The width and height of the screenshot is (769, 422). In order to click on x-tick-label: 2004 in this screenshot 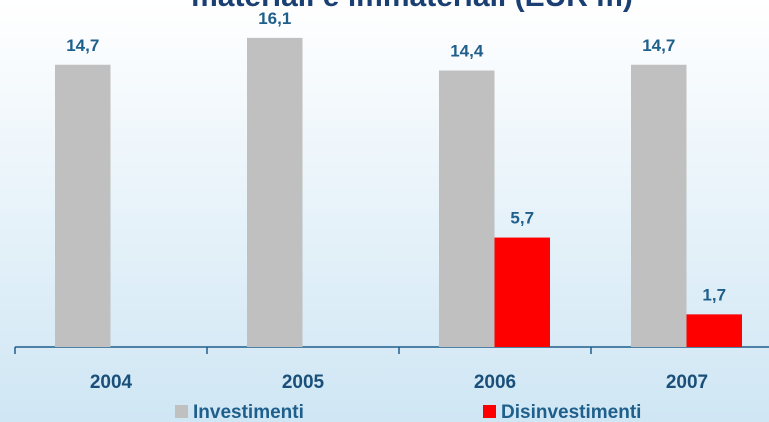, I will do `click(111, 382)`.